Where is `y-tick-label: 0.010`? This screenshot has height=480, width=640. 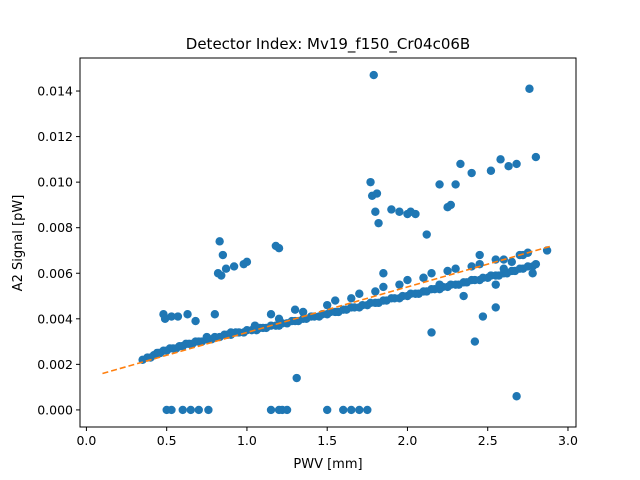 y-tick-label: 0.010 is located at coordinates (55, 182).